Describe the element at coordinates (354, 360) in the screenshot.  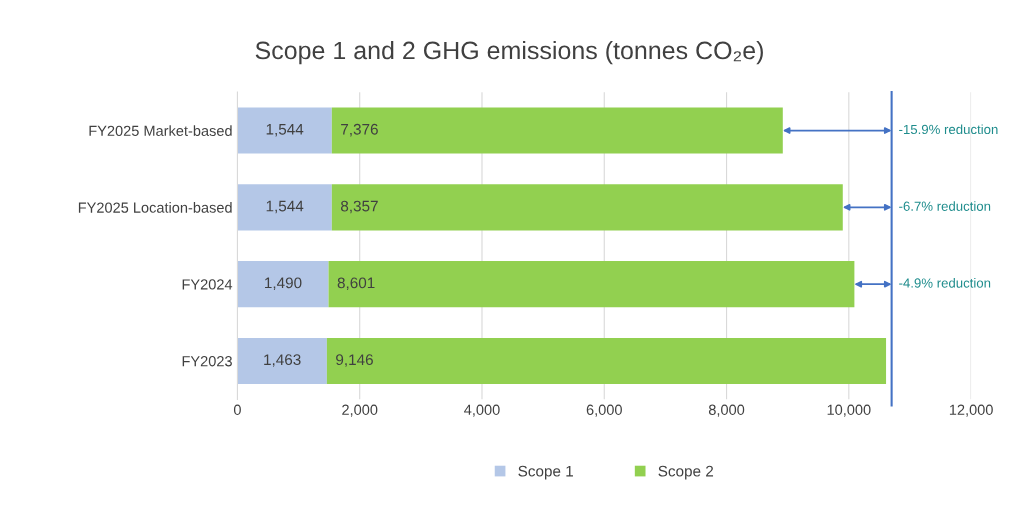
I see `data-label: 9,146` at that location.